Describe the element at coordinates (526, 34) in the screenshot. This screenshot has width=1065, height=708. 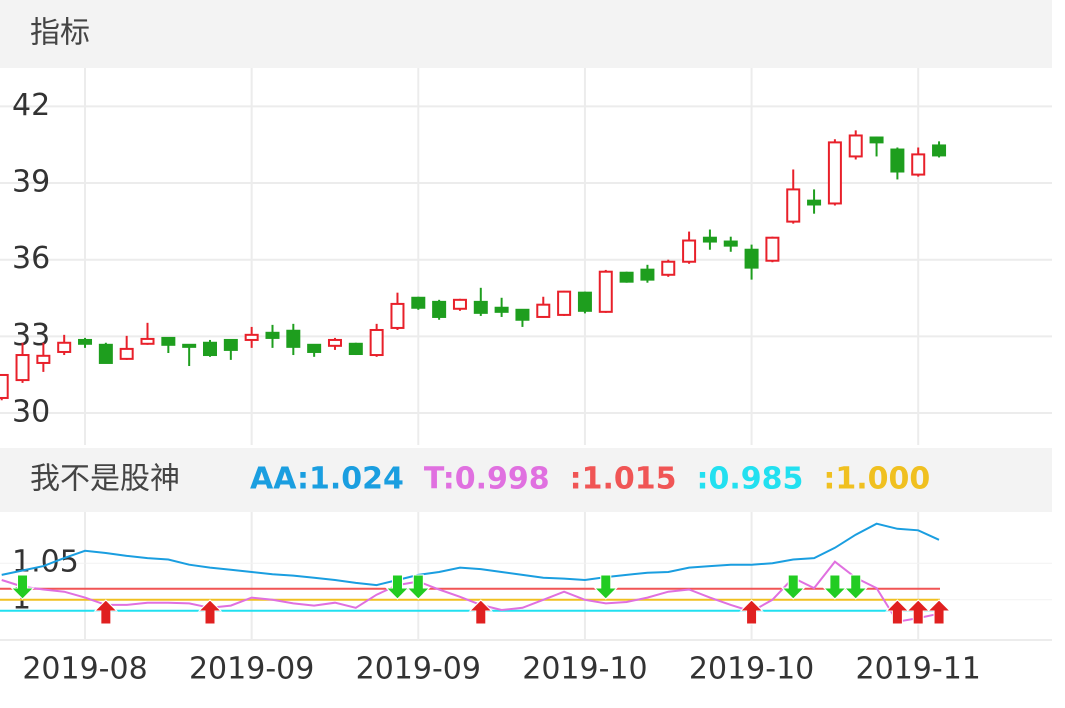
I see `header-bar` at that location.